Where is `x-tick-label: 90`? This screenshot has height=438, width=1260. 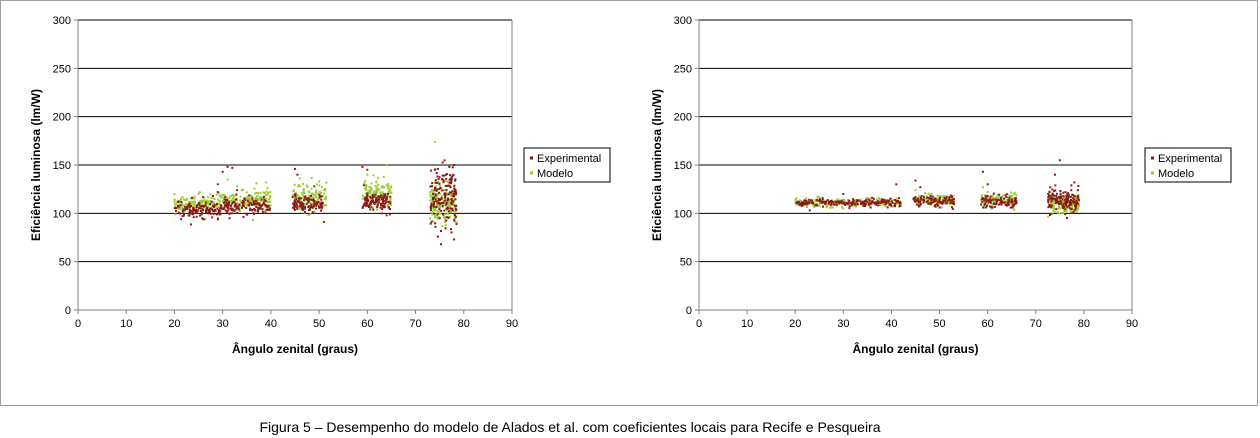 x-tick-label: 90 is located at coordinates (512, 324).